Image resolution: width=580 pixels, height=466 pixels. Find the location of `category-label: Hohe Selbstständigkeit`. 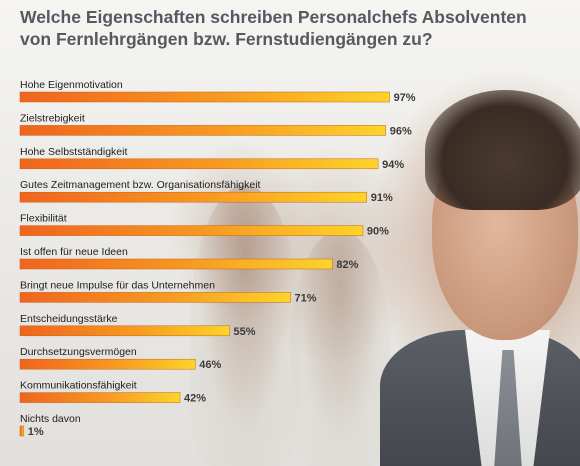

category-label: Hohe Selbstständigkeit is located at coordinates (73, 152).